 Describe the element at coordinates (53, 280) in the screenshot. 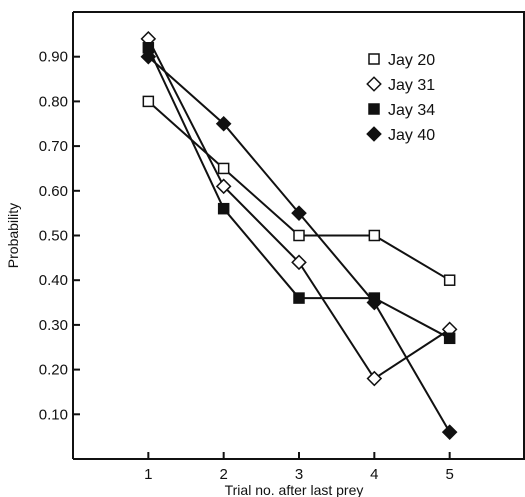

I see `y-tick-label: 0.40` at that location.